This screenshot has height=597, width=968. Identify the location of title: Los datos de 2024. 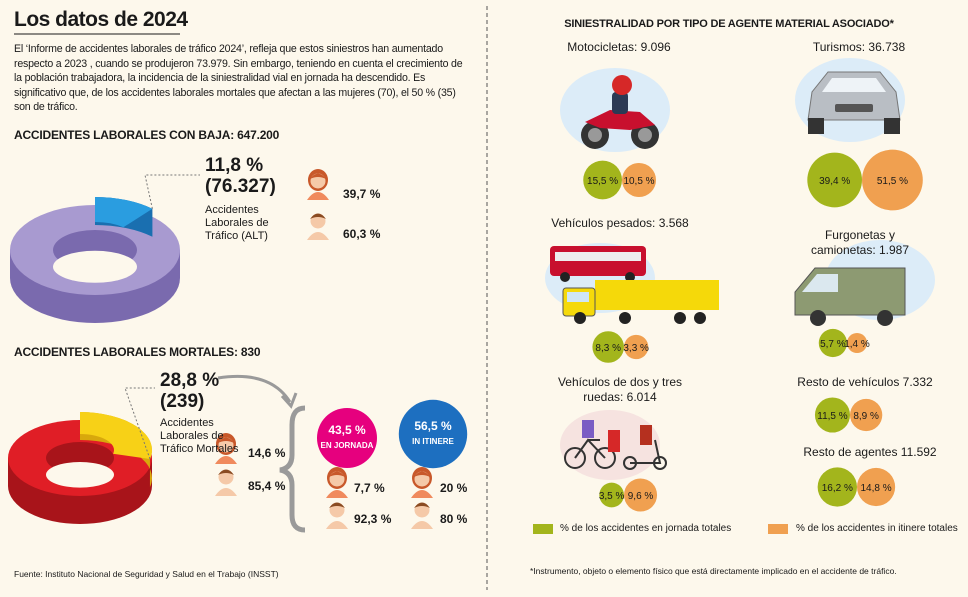
(101, 19).